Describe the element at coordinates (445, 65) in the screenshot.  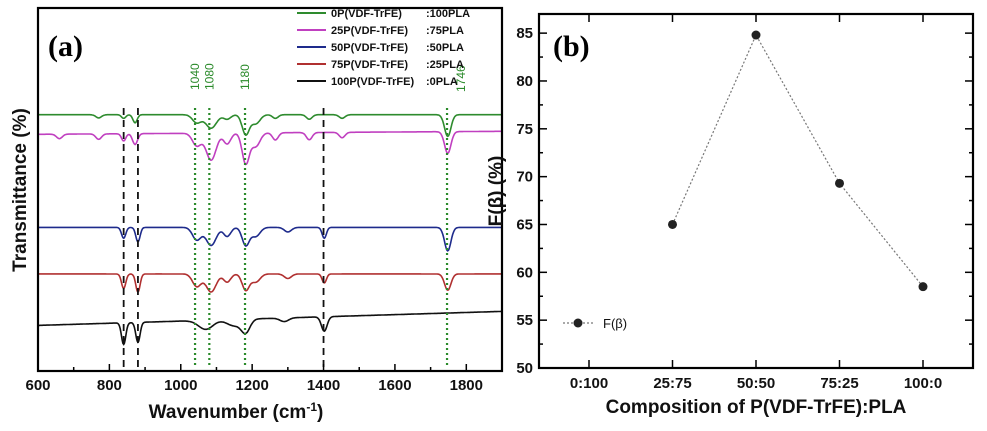
I see `legend-ratio: :25PLA` at that location.